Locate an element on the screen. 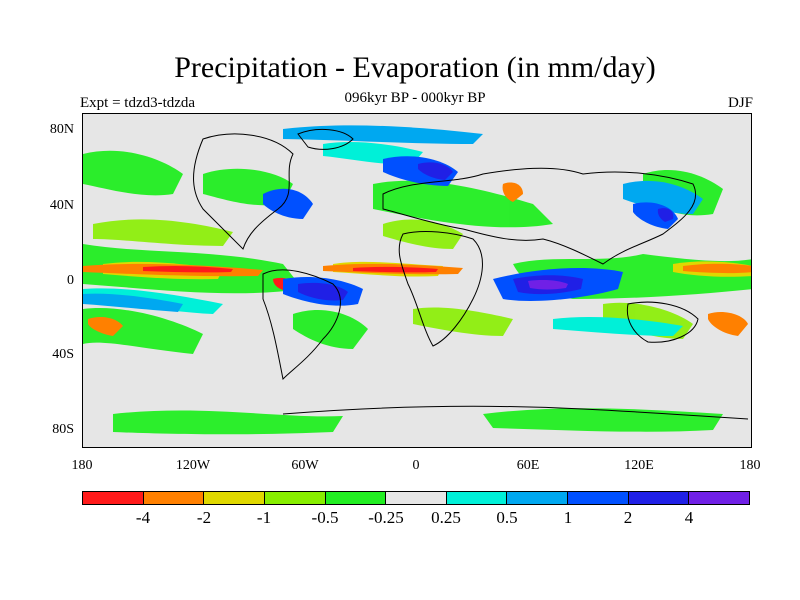 This screenshot has height=600, width=800. y-tick-label: 80N is located at coordinates (61, 129).